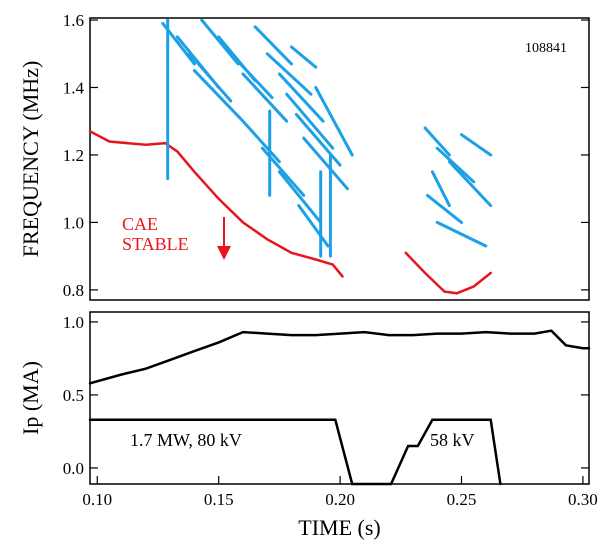 The width and height of the screenshot is (601, 546). Describe the element at coordinates (140, 224) in the screenshot. I see `annotation: CAE` at that location.